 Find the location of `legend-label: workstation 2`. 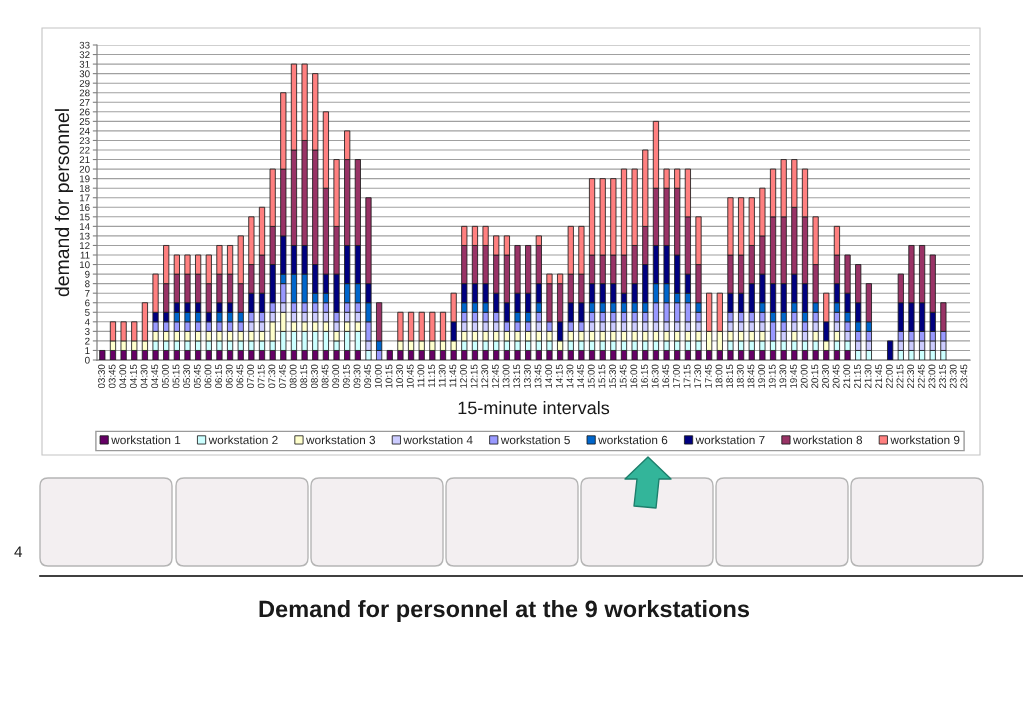

legend-label: workstation 2 is located at coordinates (243, 440).